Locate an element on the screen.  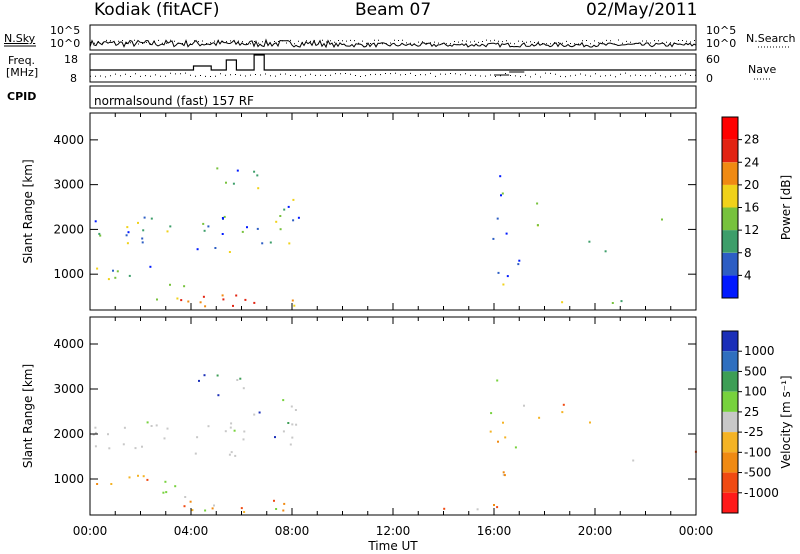
xtick-label: 04:00 is located at coordinates (191, 531).